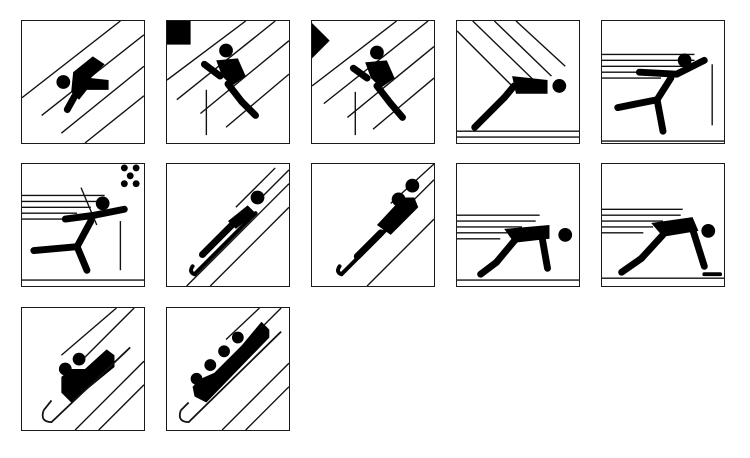 This screenshot has height=458, width=750. I want to click on short-track-skating-icon, so click(663, 225).